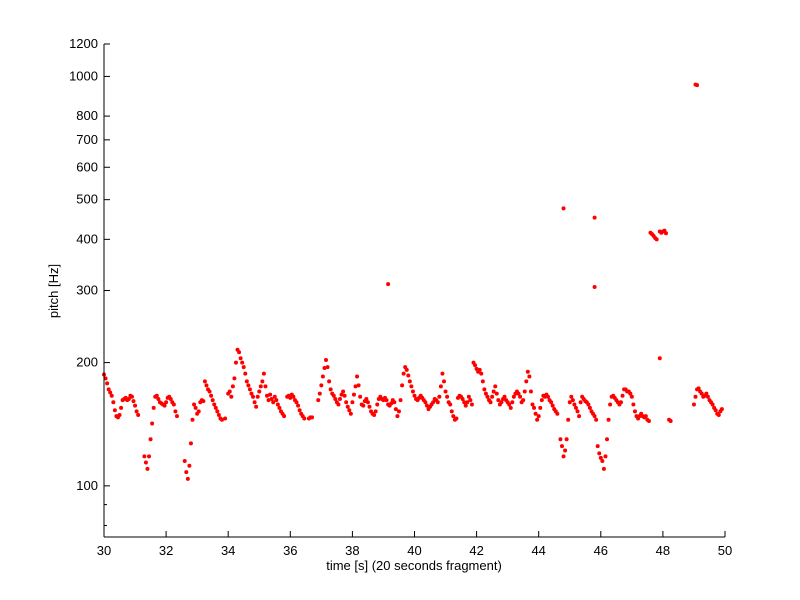 This screenshot has height=600, width=800. I want to click on y-tick-label: 800, so click(87, 115).